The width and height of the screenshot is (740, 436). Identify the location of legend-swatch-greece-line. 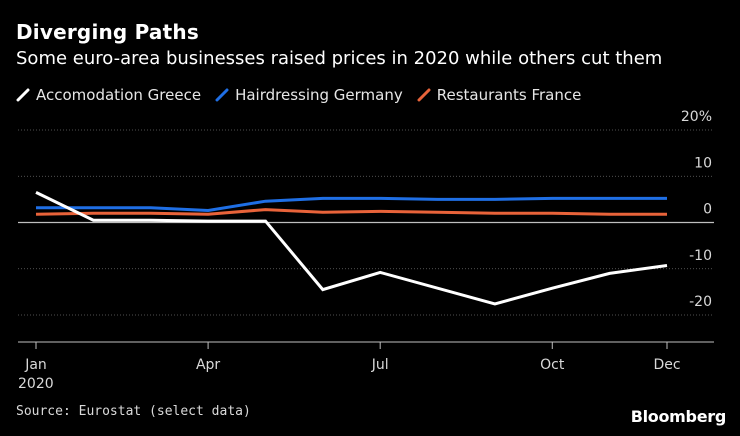
(23, 95).